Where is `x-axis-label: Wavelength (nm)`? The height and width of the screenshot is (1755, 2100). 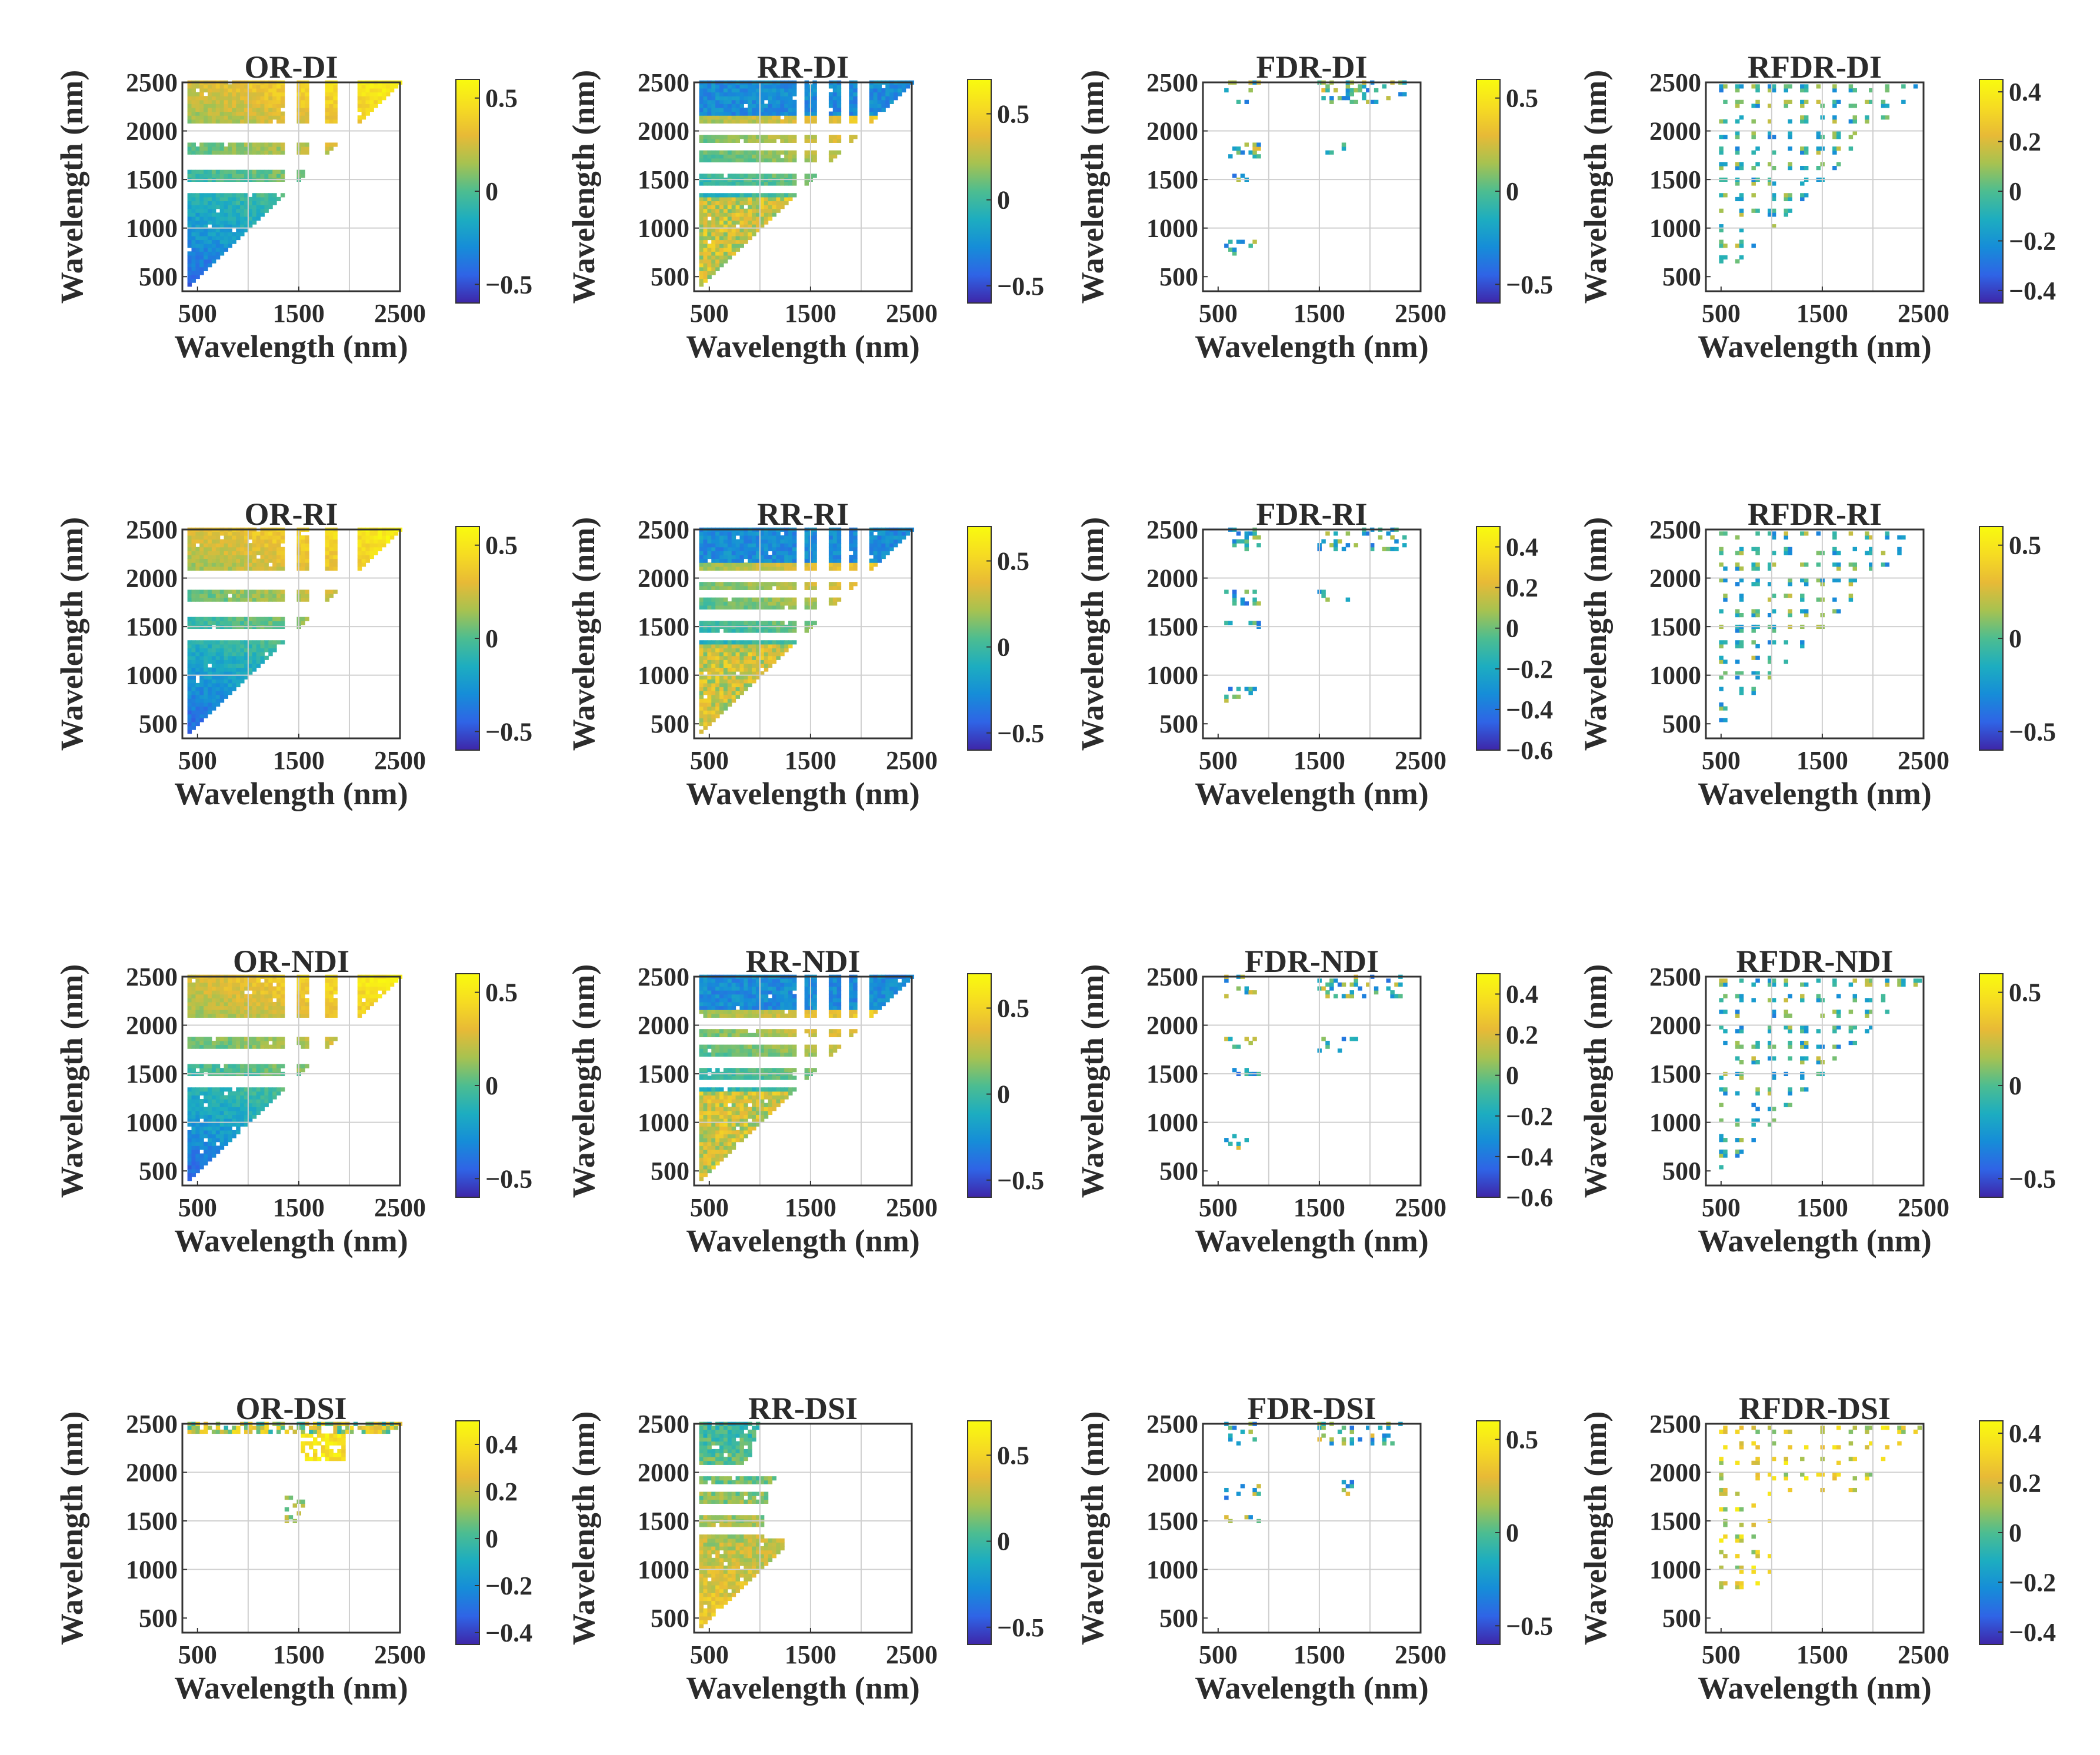 x-axis-label: Wavelength (nm) is located at coordinates (1312, 794).